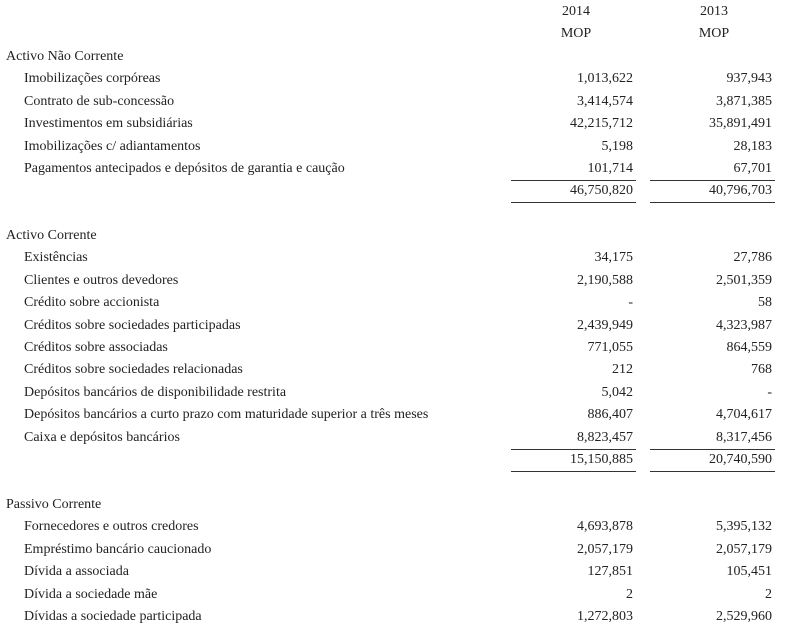 The height and width of the screenshot is (627, 790). What do you see at coordinates (753, 146) in the screenshot?
I see `row-value: 28,183` at bounding box center [753, 146].